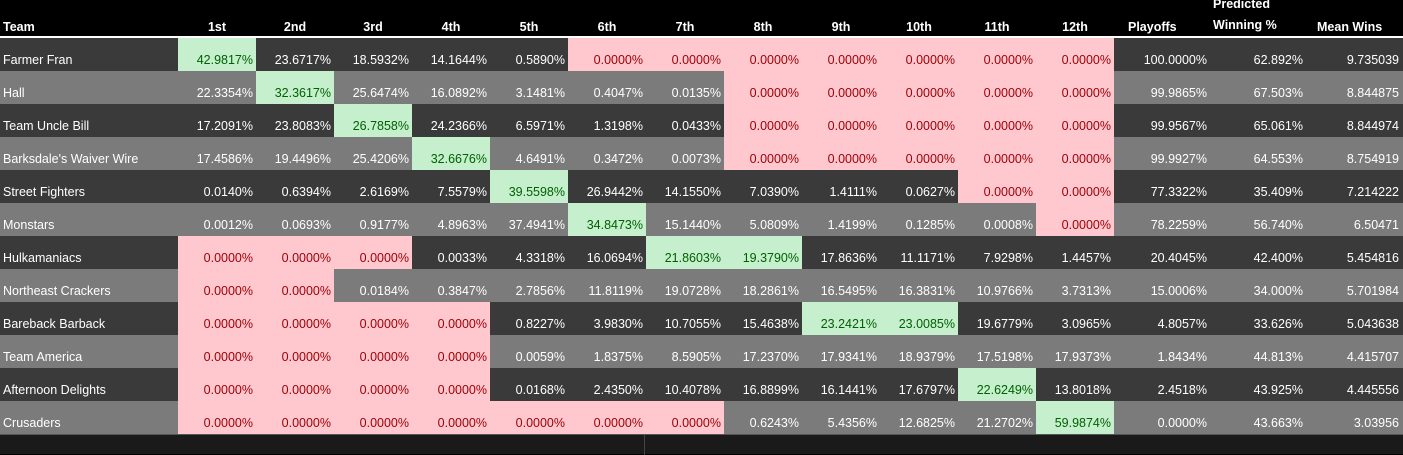  What do you see at coordinates (692, 225) in the screenshot?
I see `place-7-cell: 15.1440%` at bounding box center [692, 225].